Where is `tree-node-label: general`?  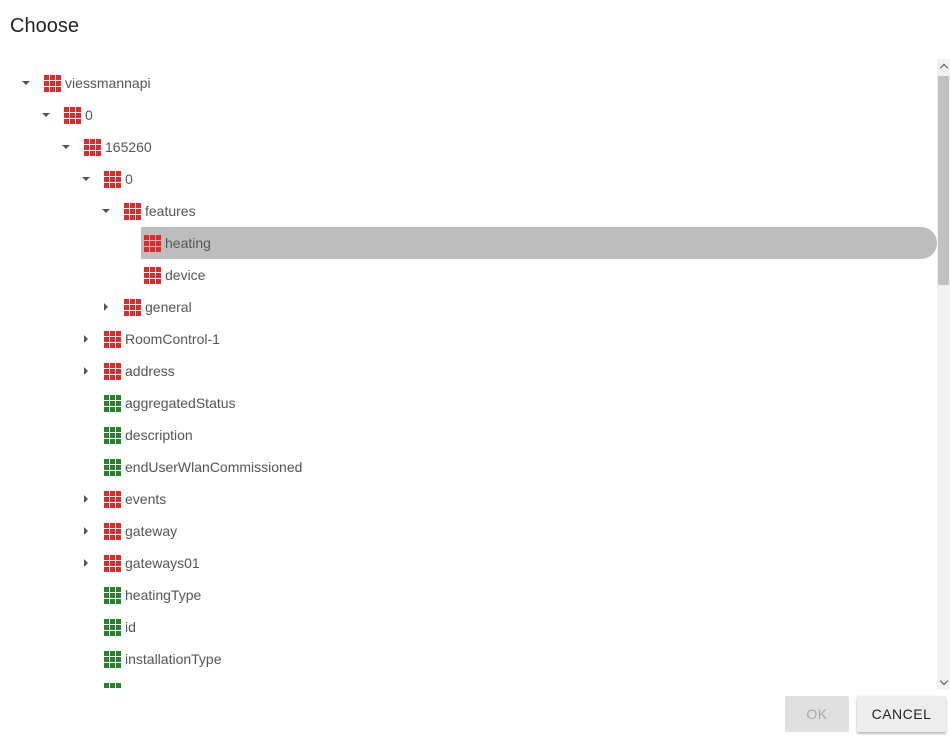 tree-node-label: general is located at coordinates (168, 307).